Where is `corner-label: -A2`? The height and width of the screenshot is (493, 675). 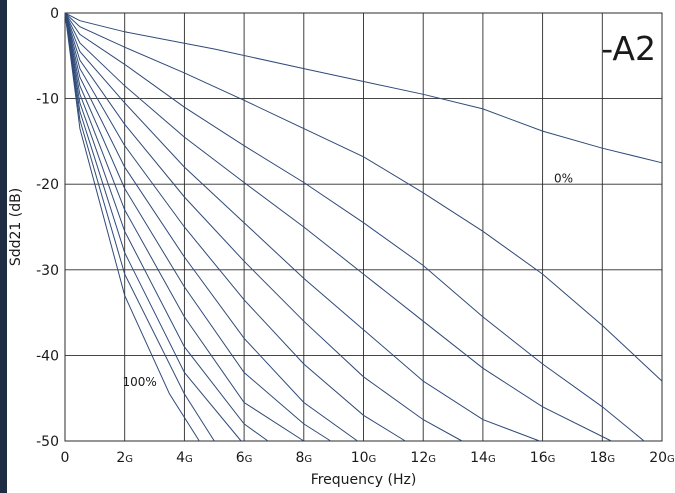 corner-label: -A2 is located at coordinates (628, 48).